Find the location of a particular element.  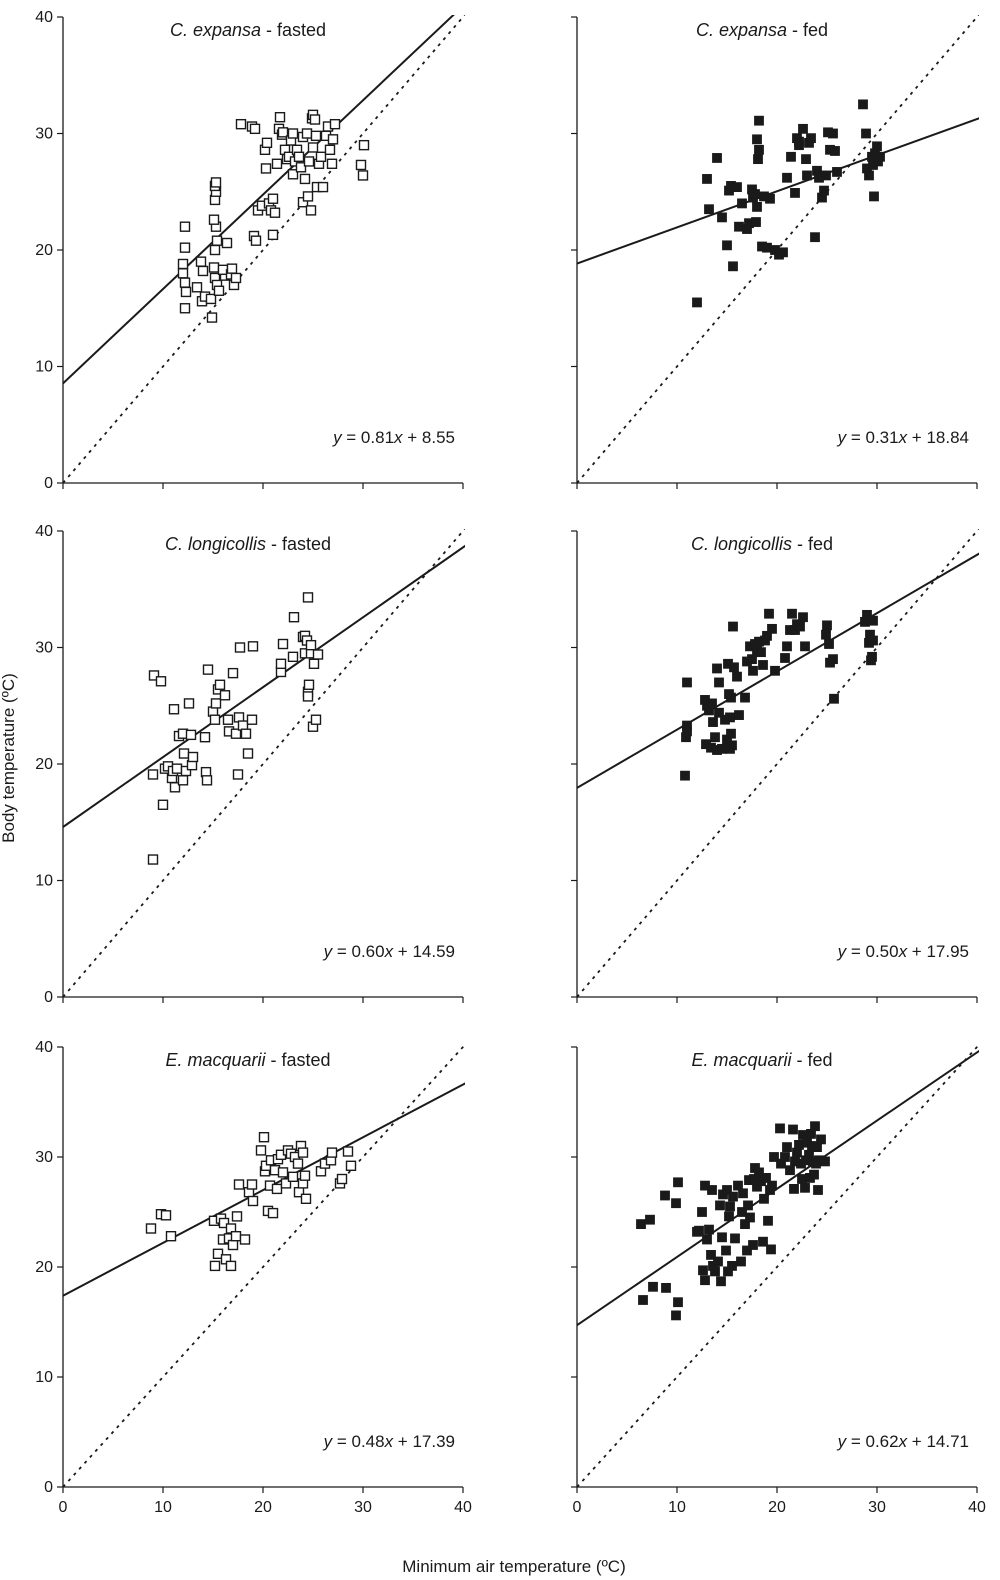

y-tick-label: 10 is located at coordinates (44, 881).